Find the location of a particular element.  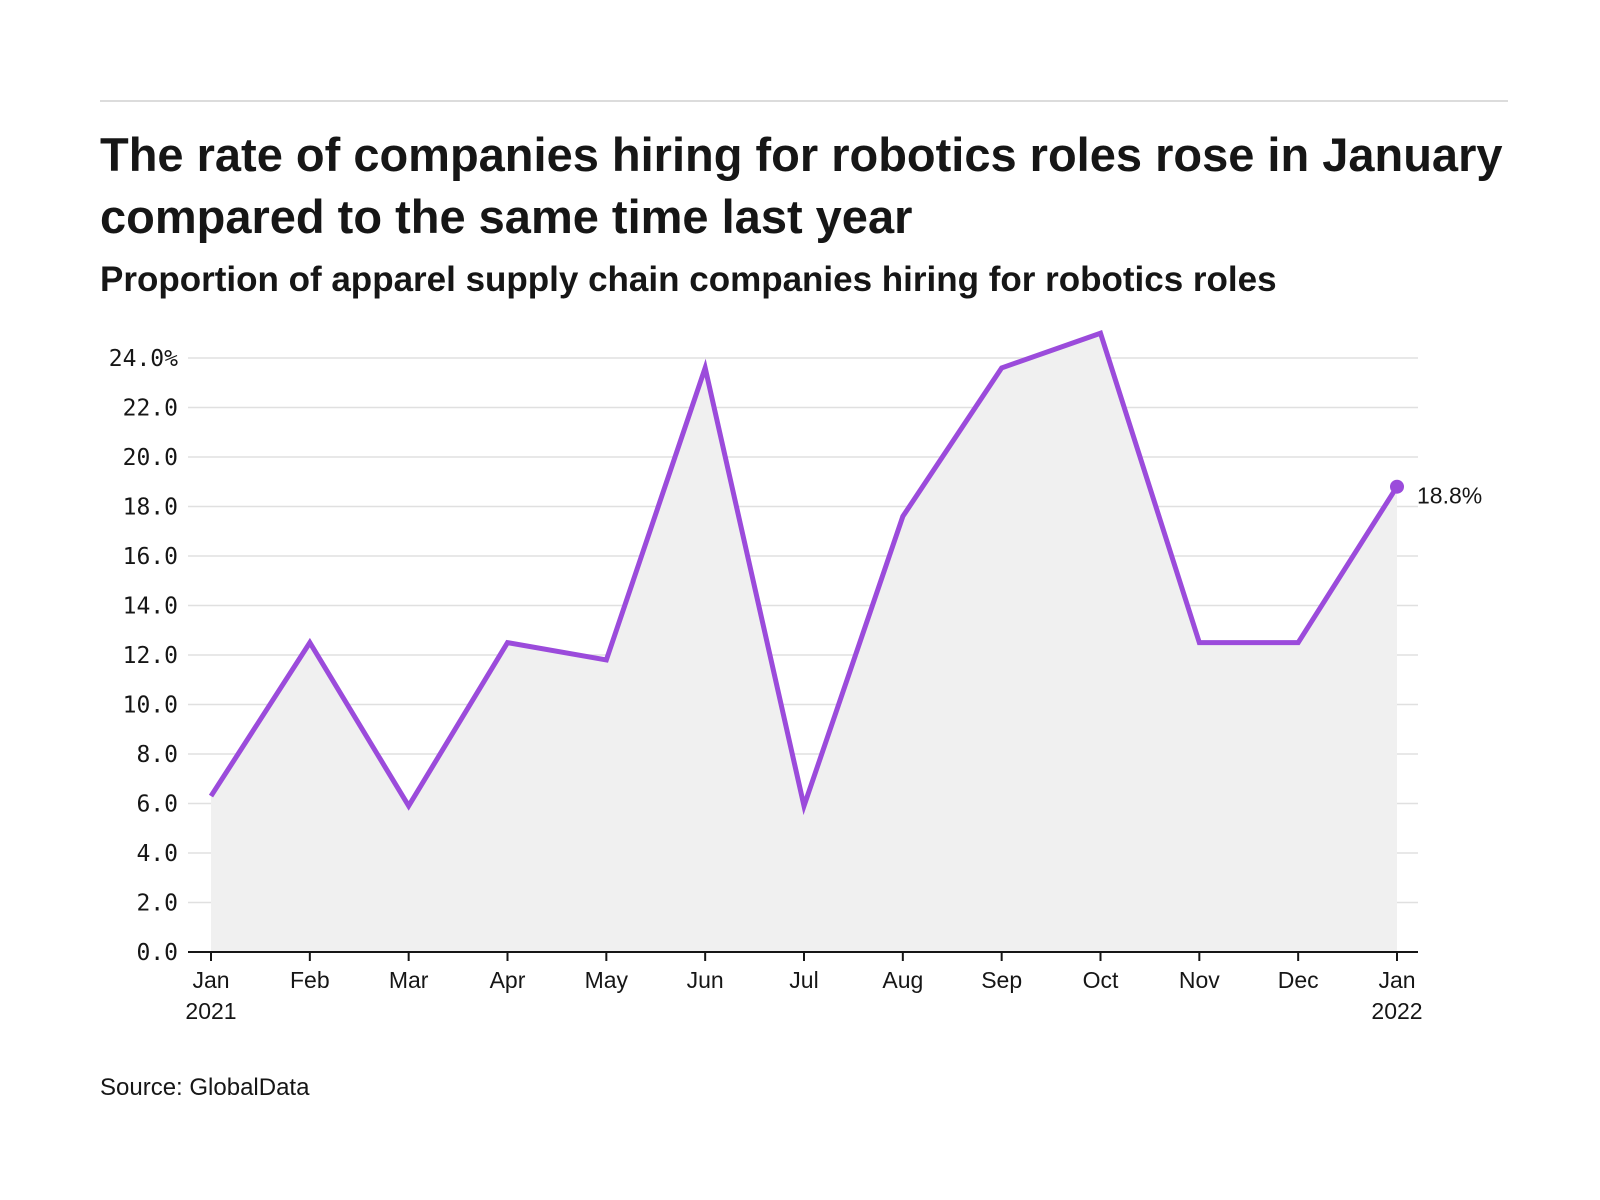

y-tick-label: 10.0 is located at coordinates (150, 706).